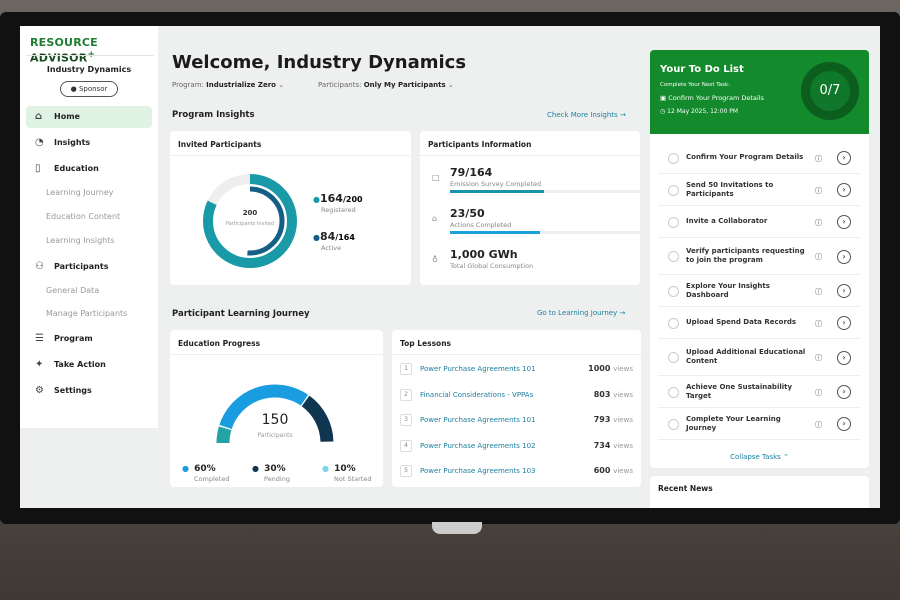  What do you see at coordinates (581, 313) in the screenshot?
I see `go-to-learning-journey-link: Go to Learning Journey →` at bounding box center [581, 313].